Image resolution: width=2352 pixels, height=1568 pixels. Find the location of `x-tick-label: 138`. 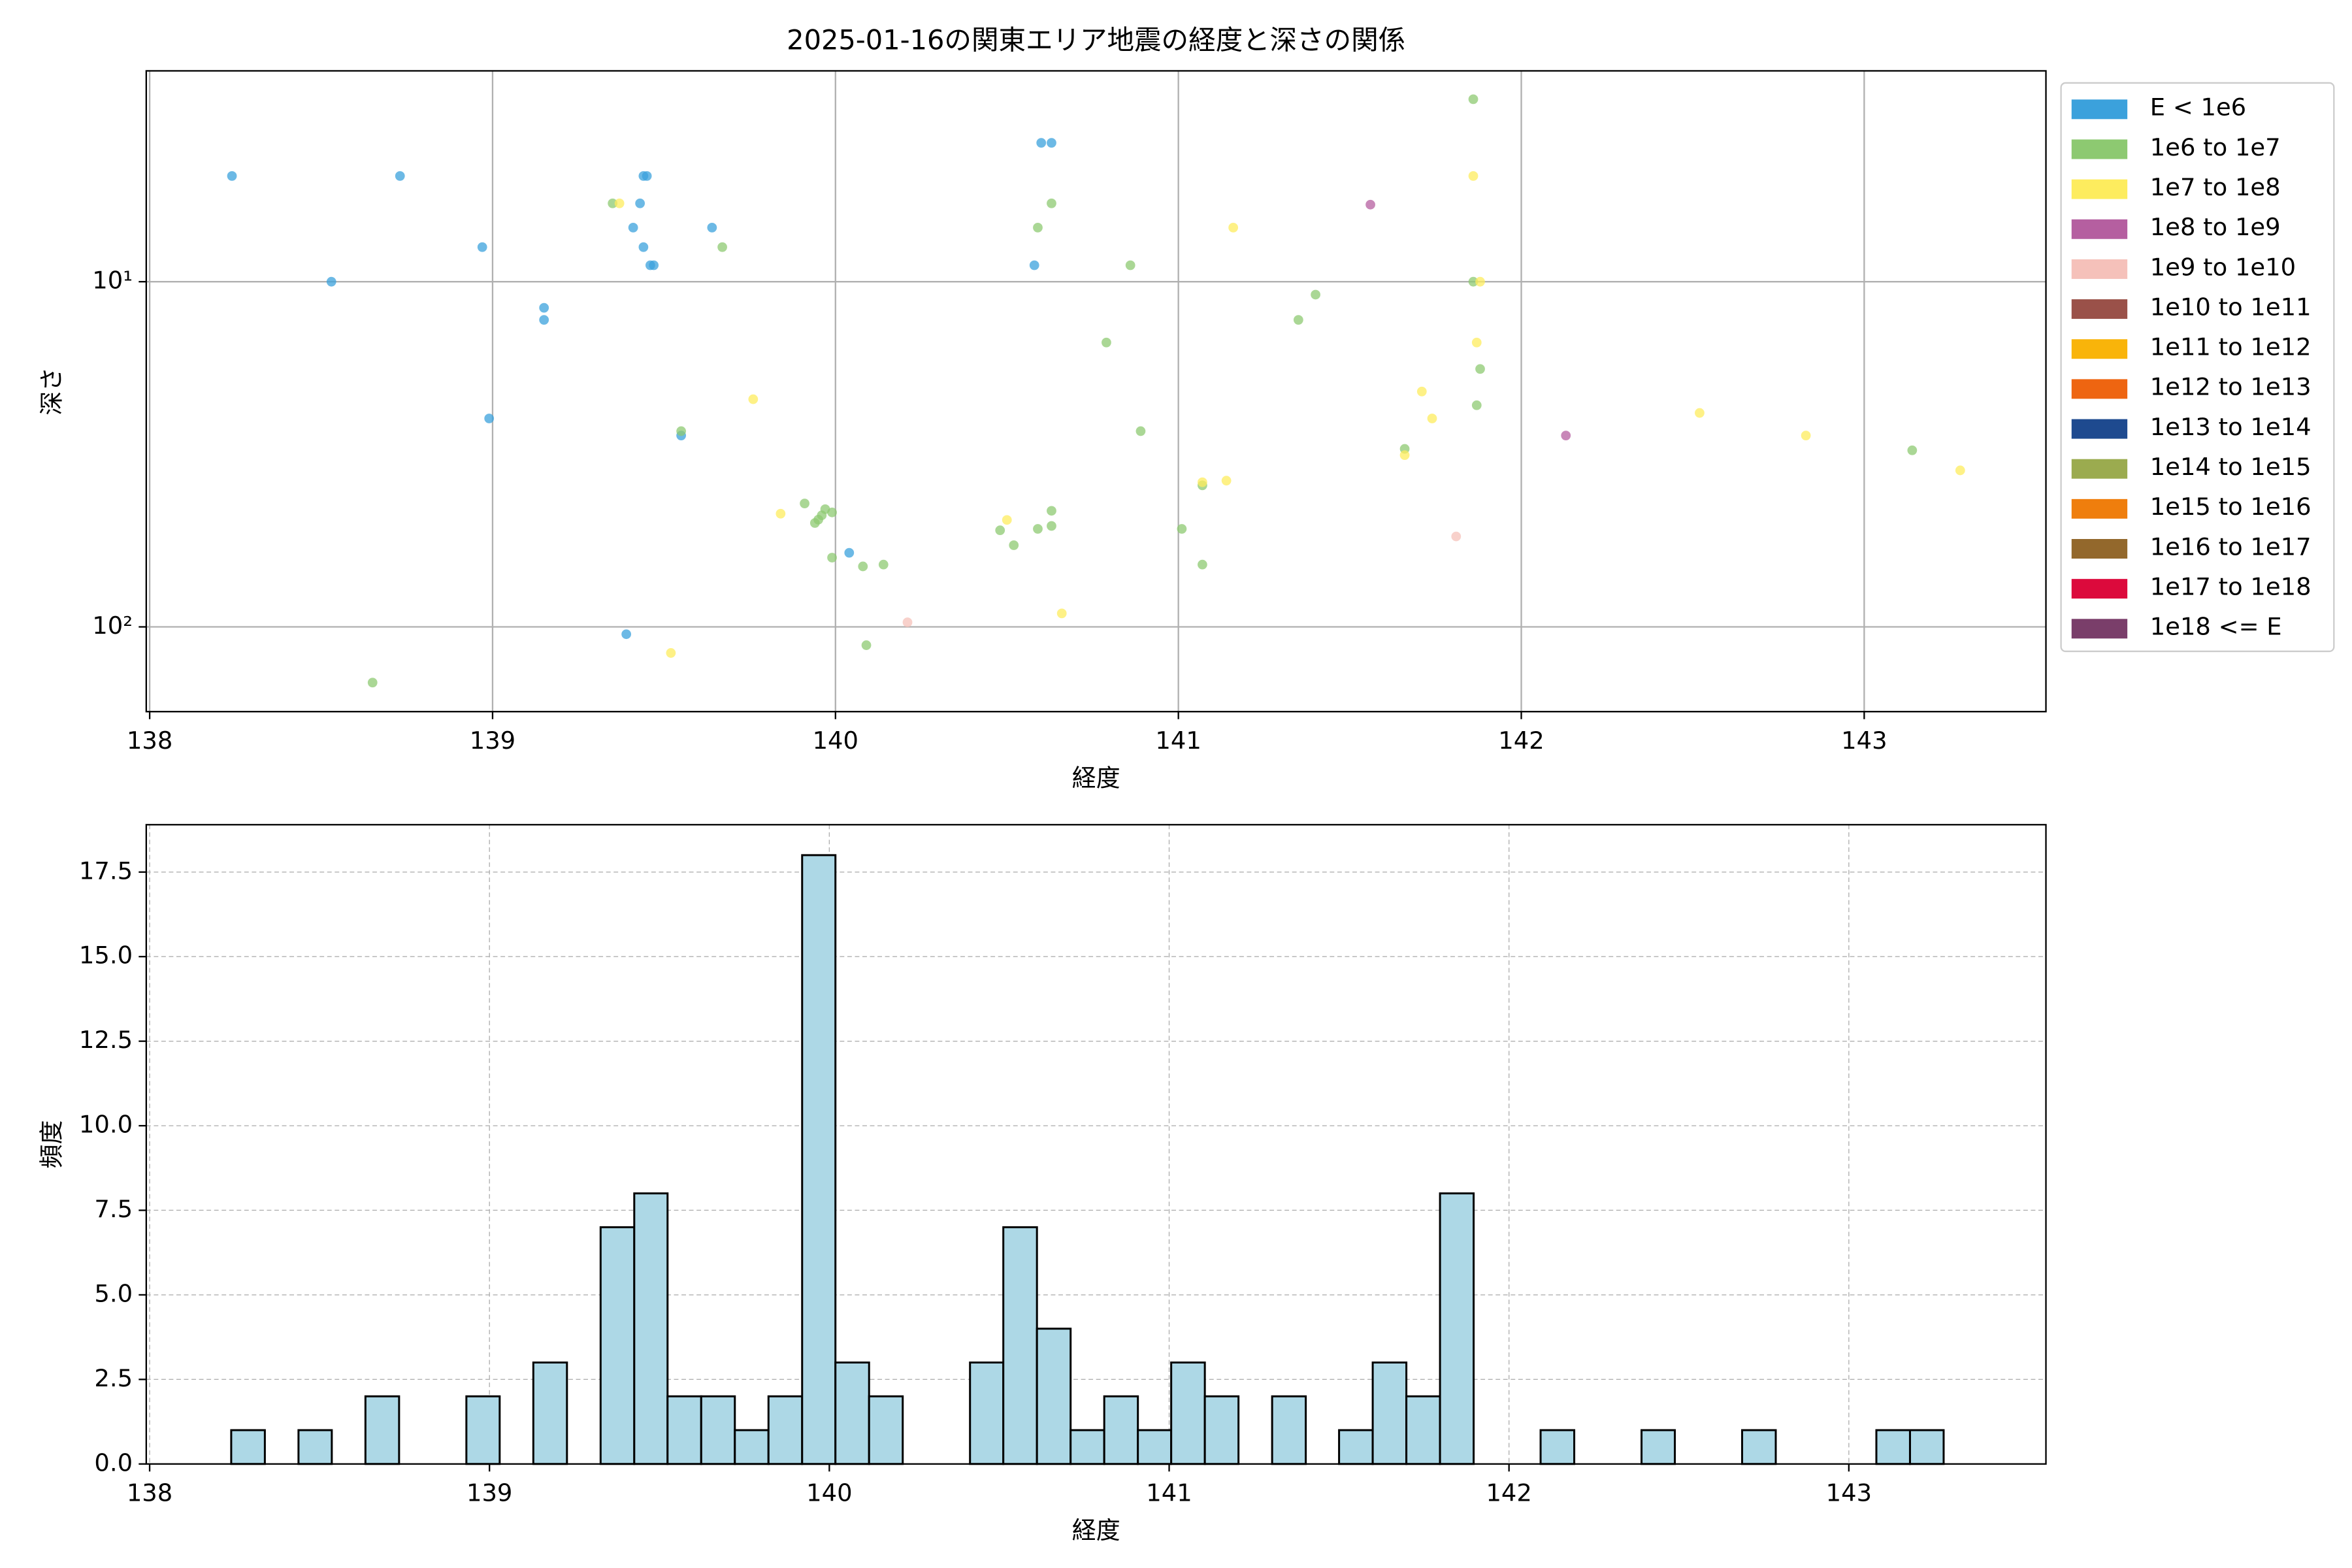

x-tick-label: 138 is located at coordinates (149, 1492).